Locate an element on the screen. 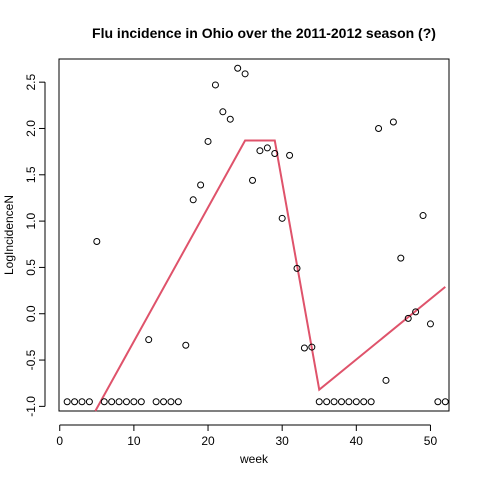 The image size is (480, 480). y-tick-label: 1.0 is located at coordinates (31, 220).